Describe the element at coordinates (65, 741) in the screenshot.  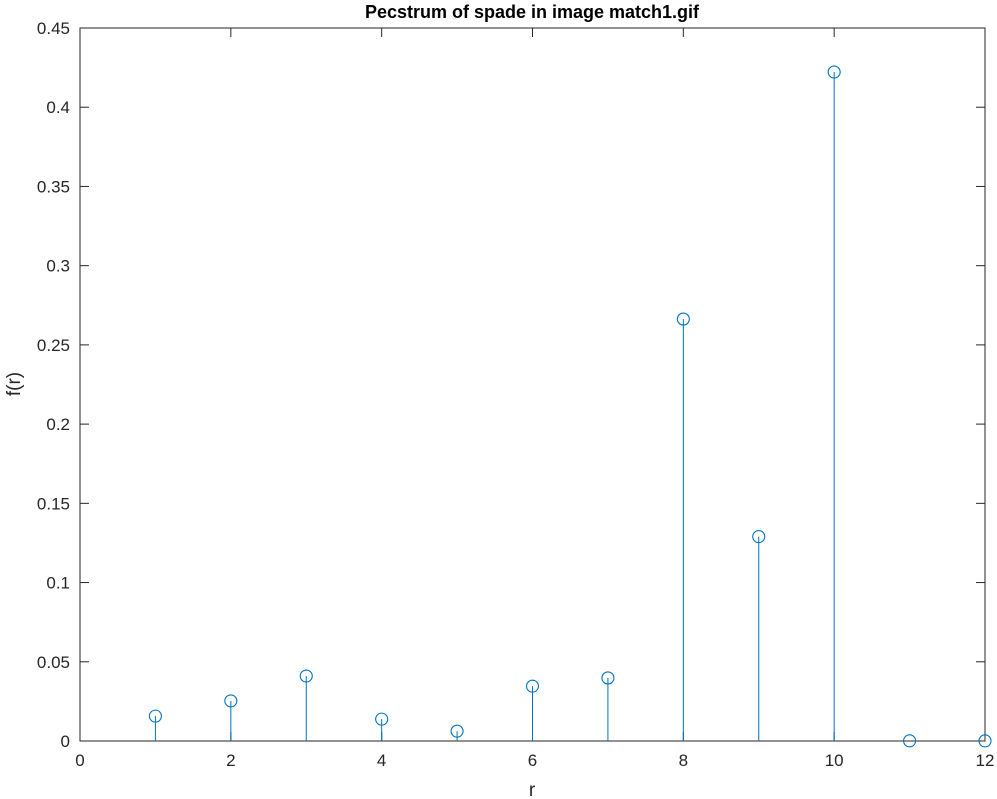
I see `y-tick-label: 0` at that location.